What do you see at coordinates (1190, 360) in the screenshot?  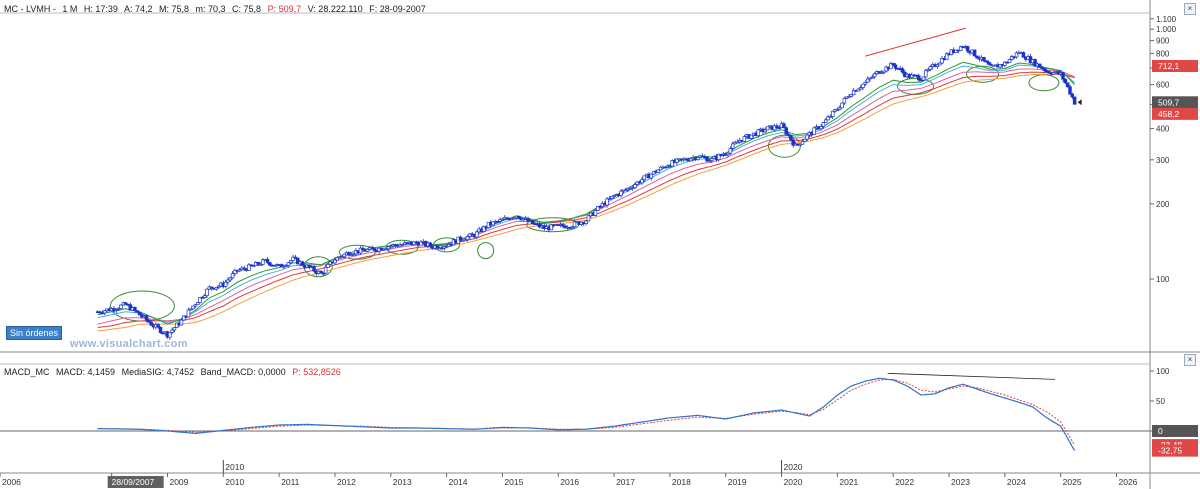 I see `macd-panel-close-icon: ×` at bounding box center [1190, 360].